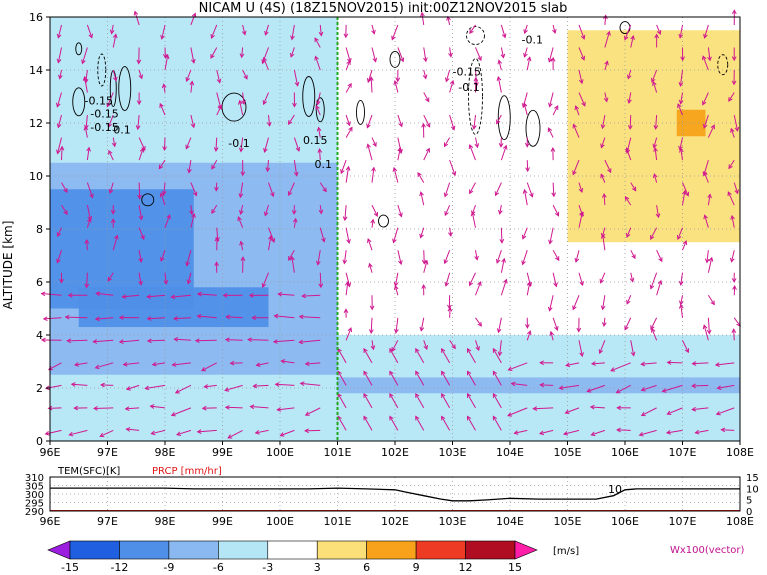 The height and width of the screenshot is (575, 767). What do you see at coordinates (625, 452) in the screenshot?
I see `x-tick-label: 106E` at bounding box center [625, 452].